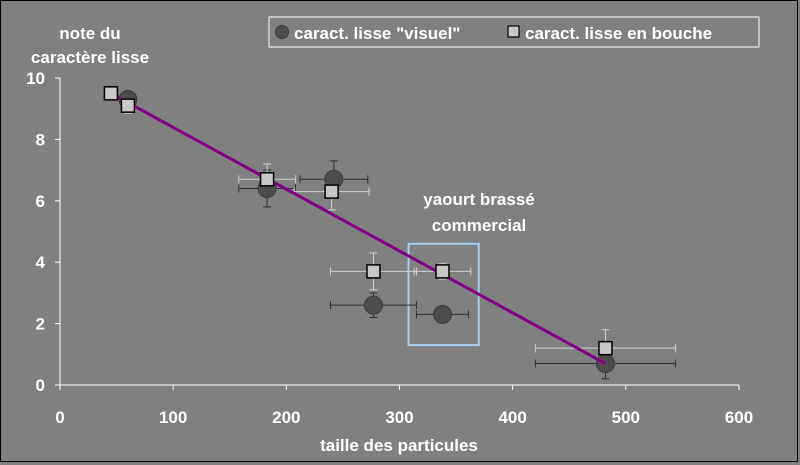 This screenshot has height=465, width=800. Describe the element at coordinates (479, 199) in the screenshot. I see `annotation-label: yaourt brassé` at that location.